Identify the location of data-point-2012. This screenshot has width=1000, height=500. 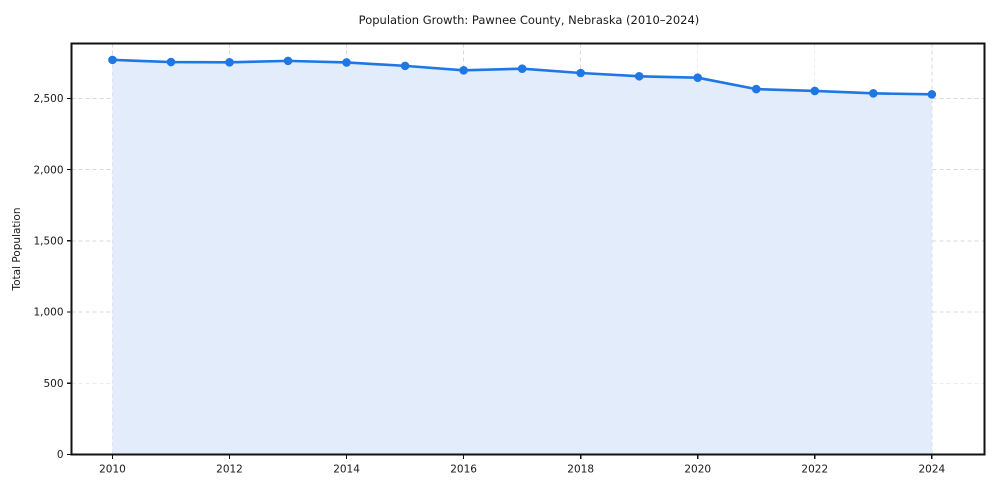
(229, 62).